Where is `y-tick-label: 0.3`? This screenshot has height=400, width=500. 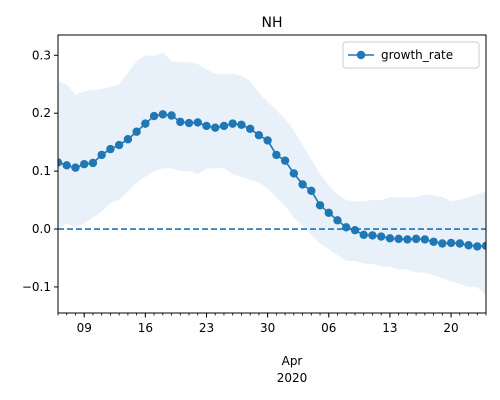
y-tick-label: 0.3 is located at coordinates (41, 55).